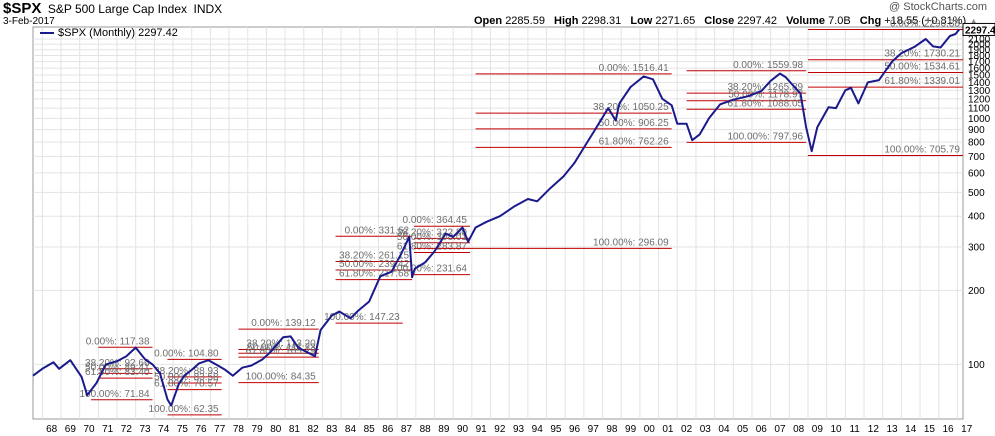 The width and height of the screenshot is (995, 436). What do you see at coordinates (974, 21) in the screenshot?
I see `chg-up-icon: ▲` at bounding box center [974, 21].